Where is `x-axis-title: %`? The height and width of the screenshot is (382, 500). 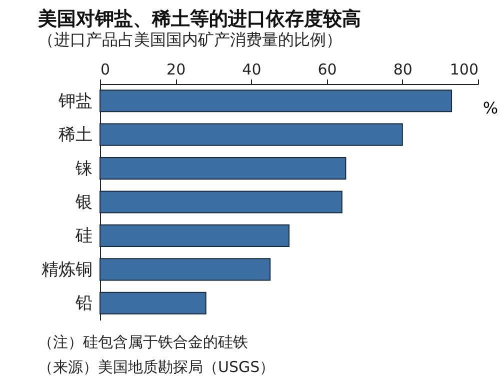 x-axis-title: % is located at coordinates (490, 108).